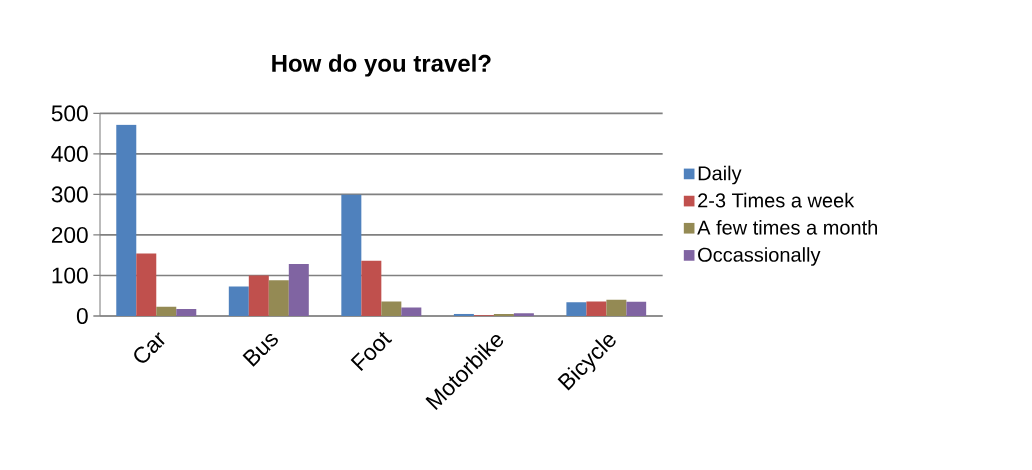  What do you see at coordinates (759, 256) in the screenshot?
I see `legend-label: Occassionally` at bounding box center [759, 256].